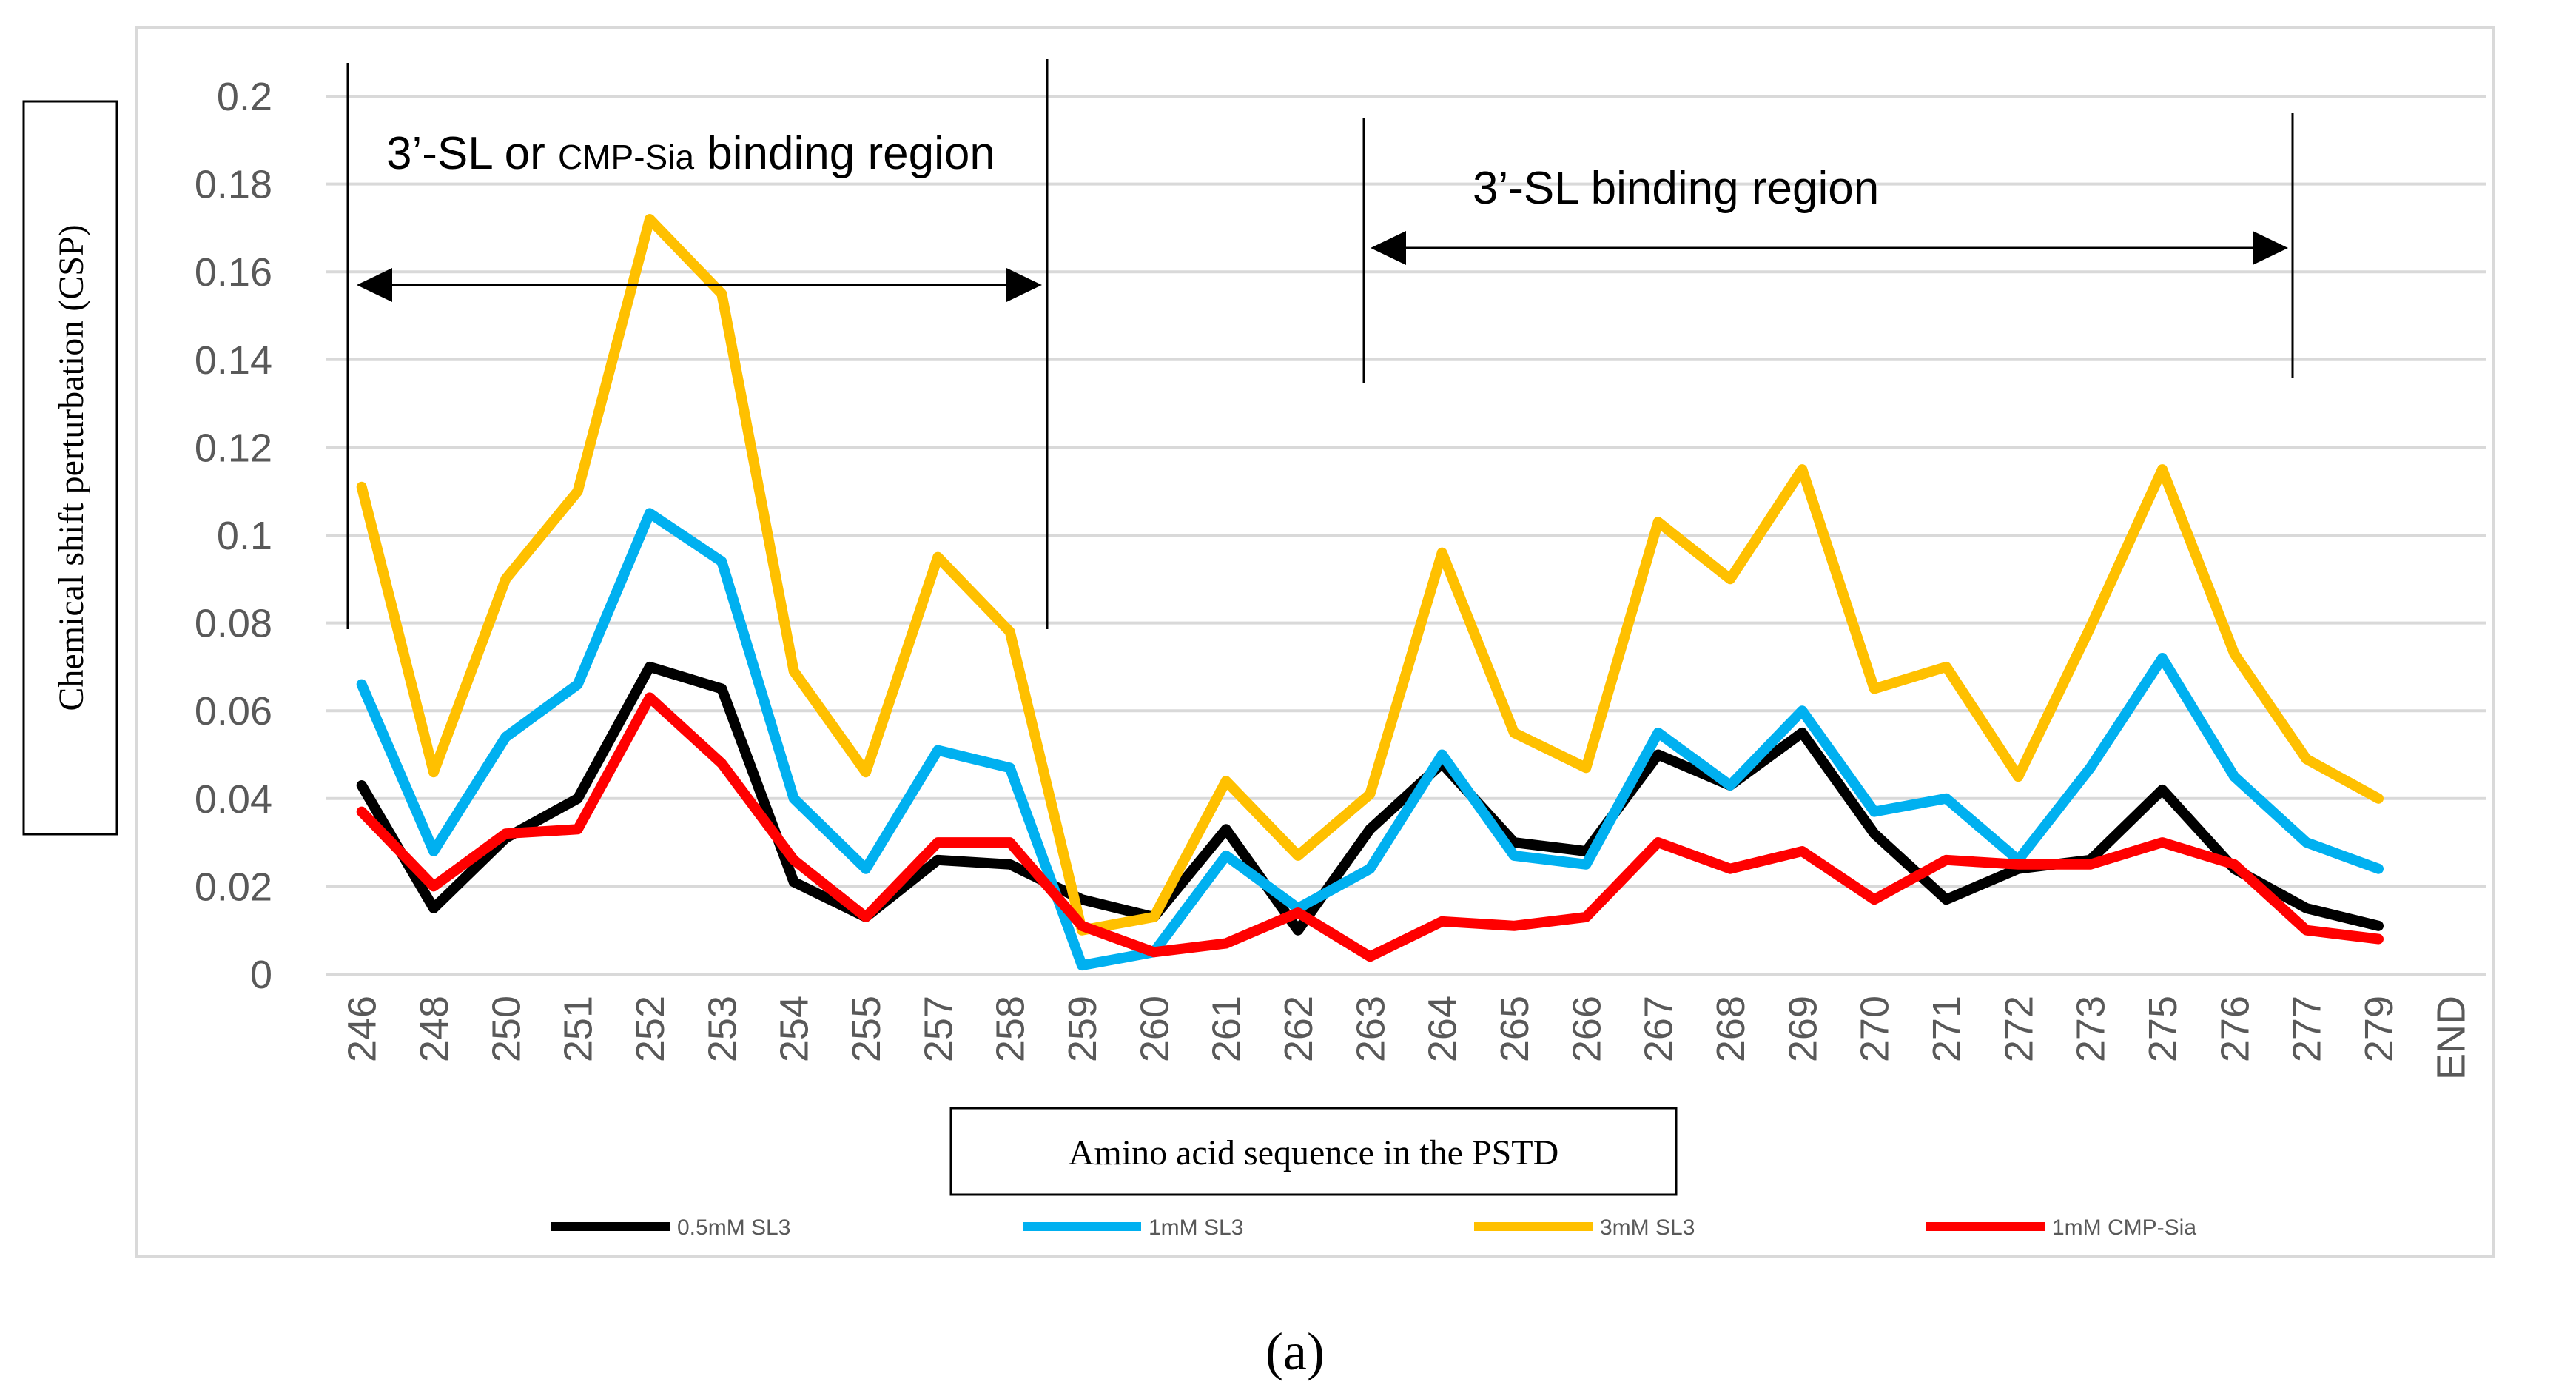  What do you see at coordinates (1731, 1029) in the screenshot?
I see `x-tick-label: 268` at bounding box center [1731, 1029].